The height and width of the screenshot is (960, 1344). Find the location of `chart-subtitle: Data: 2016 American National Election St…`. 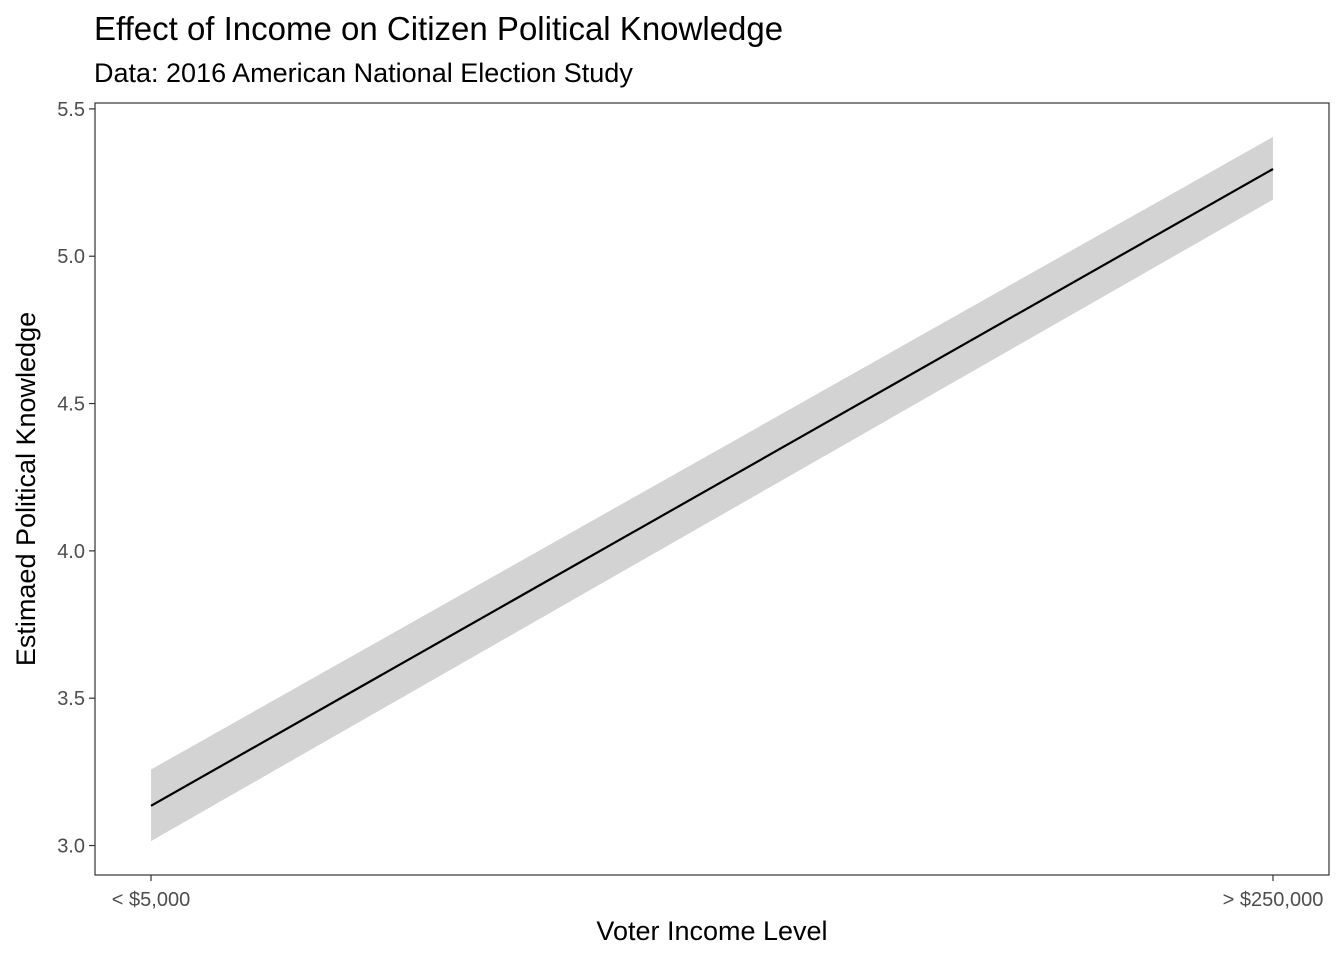

chart-subtitle: Data: 2016 American National Election St… is located at coordinates (363, 73).